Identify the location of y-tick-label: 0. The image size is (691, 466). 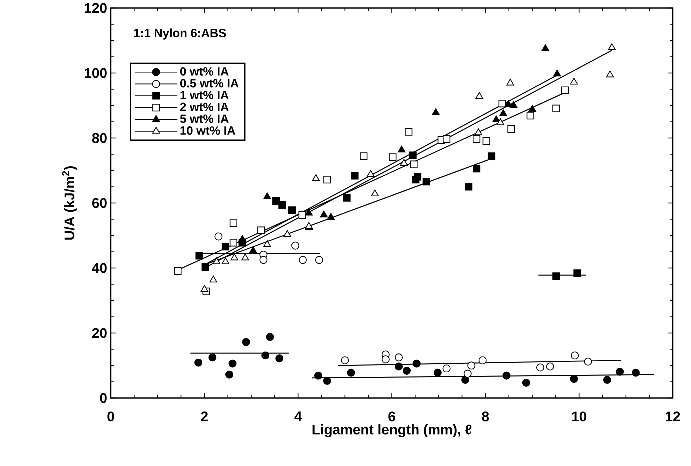
(103, 398).